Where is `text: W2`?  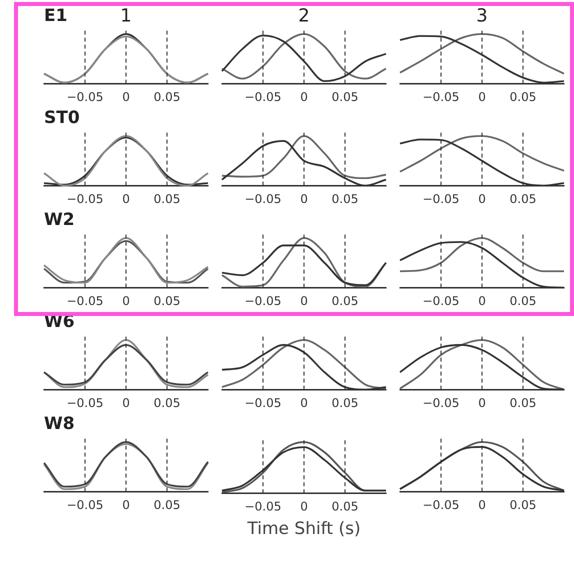 text: W2 is located at coordinates (59, 220).